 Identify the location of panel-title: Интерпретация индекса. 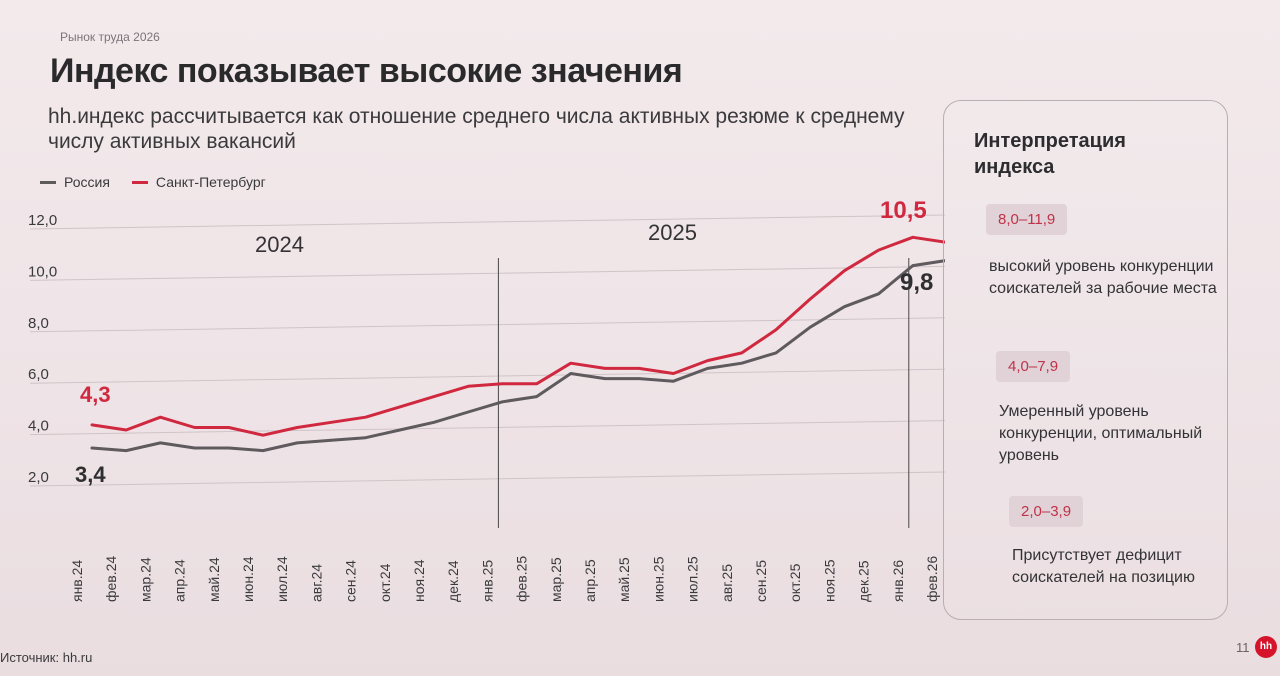
(1050, 154).